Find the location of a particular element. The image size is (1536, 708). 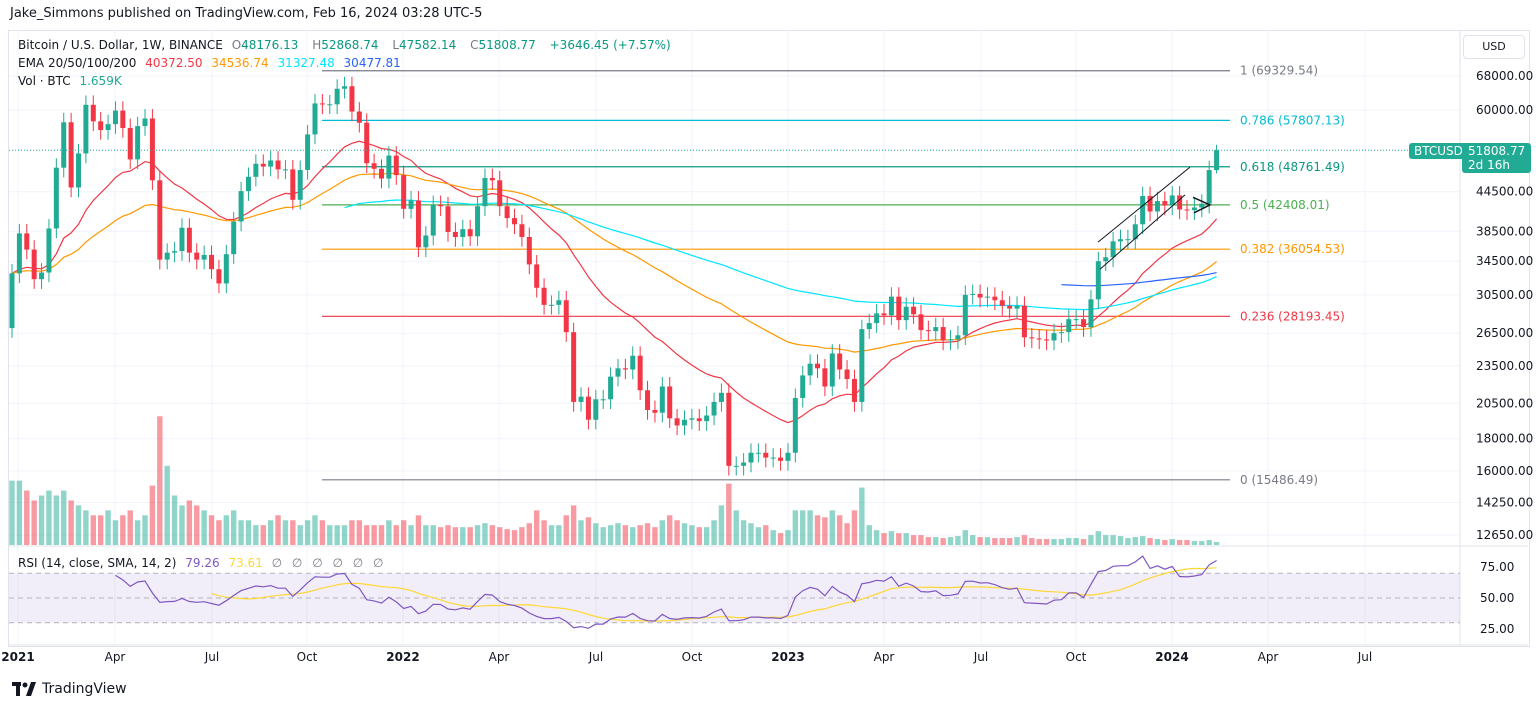

fib-level-label: 0.236 (28193.45) is located at coordinates (1292, 316).